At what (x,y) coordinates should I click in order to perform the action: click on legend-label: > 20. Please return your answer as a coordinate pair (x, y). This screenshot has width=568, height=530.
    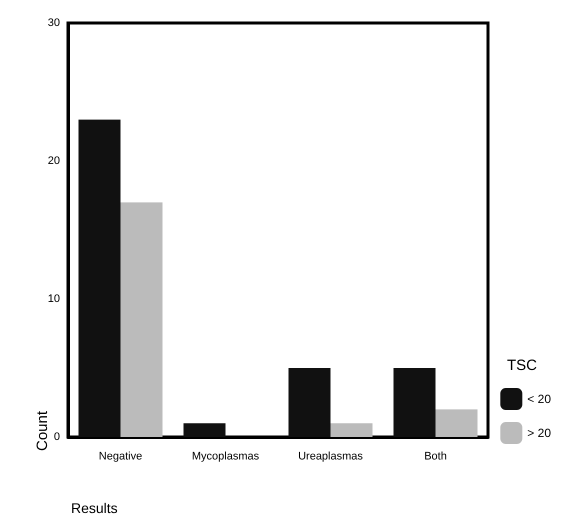
    Looking at the image, I should click on (539, 433).